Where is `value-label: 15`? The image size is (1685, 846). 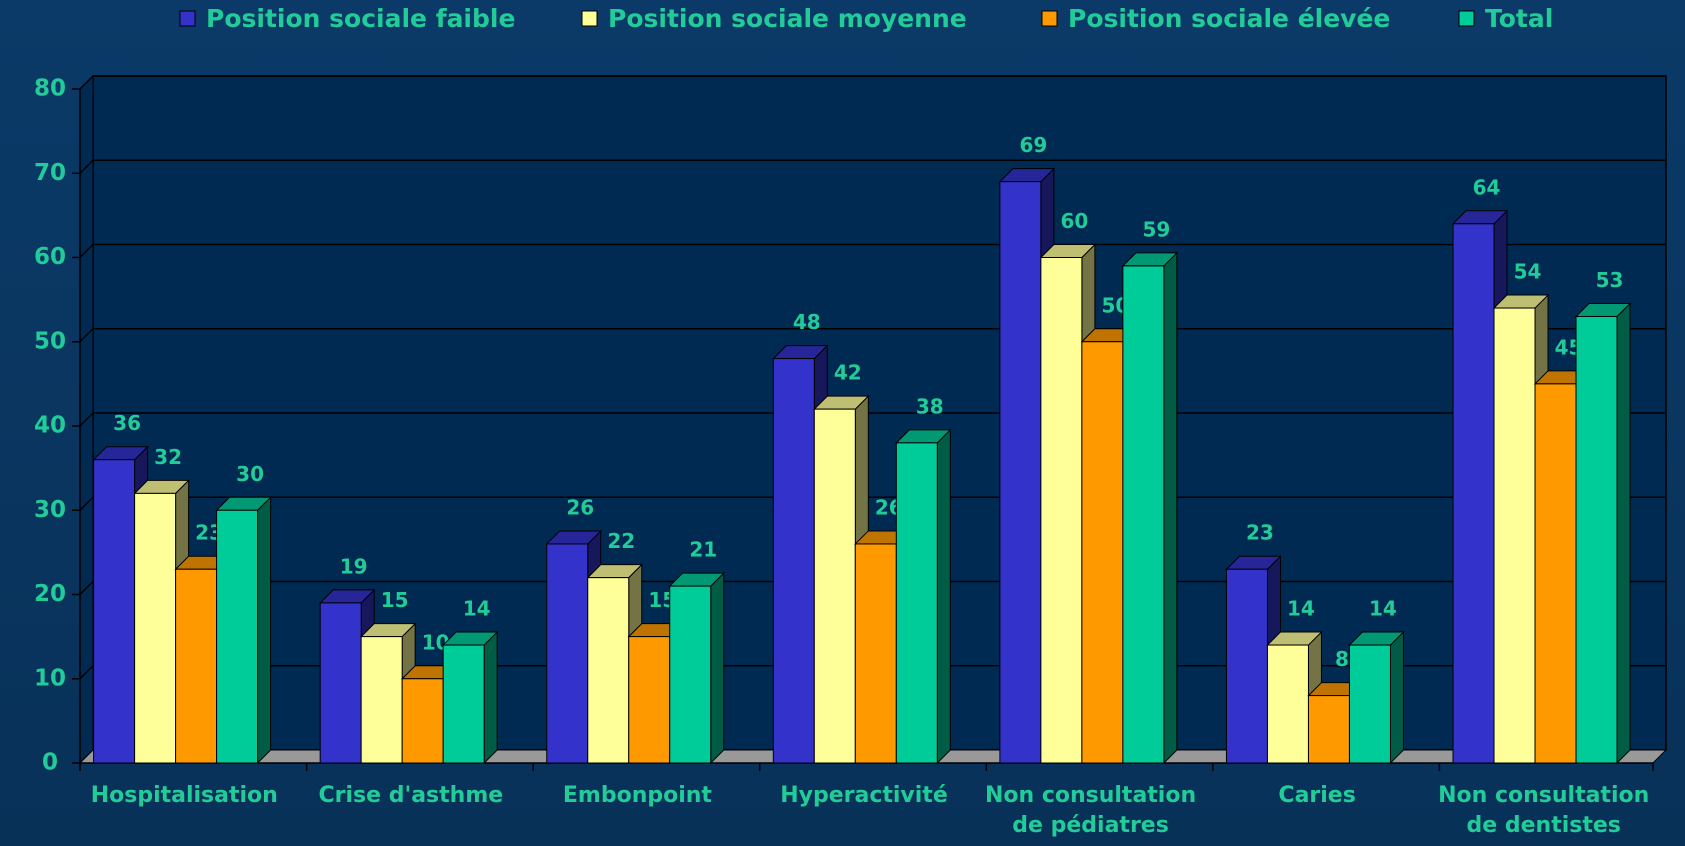
value-label: 15 is located at coordinates (395, 600).